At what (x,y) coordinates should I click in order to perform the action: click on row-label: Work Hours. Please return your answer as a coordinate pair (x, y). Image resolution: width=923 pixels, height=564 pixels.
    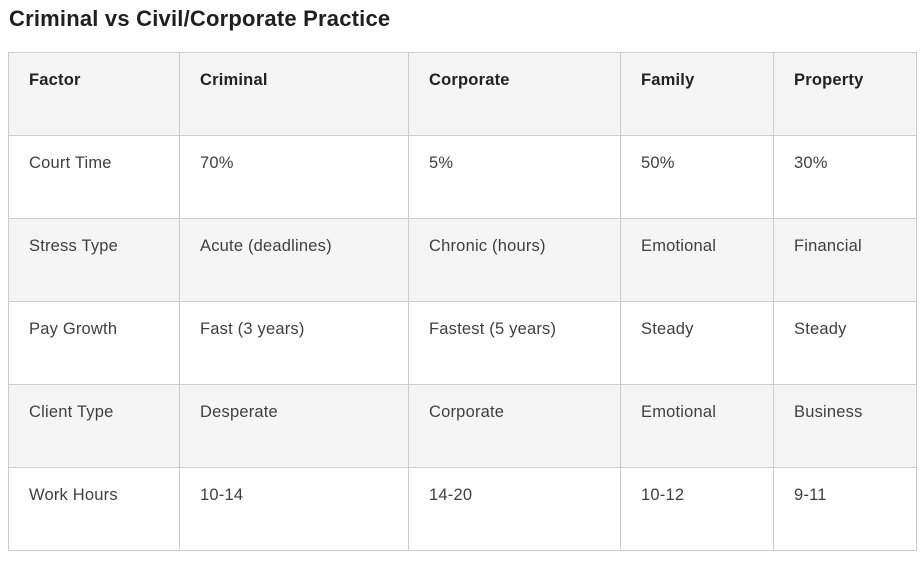
    Looking at the image, I should click on (94, 509).